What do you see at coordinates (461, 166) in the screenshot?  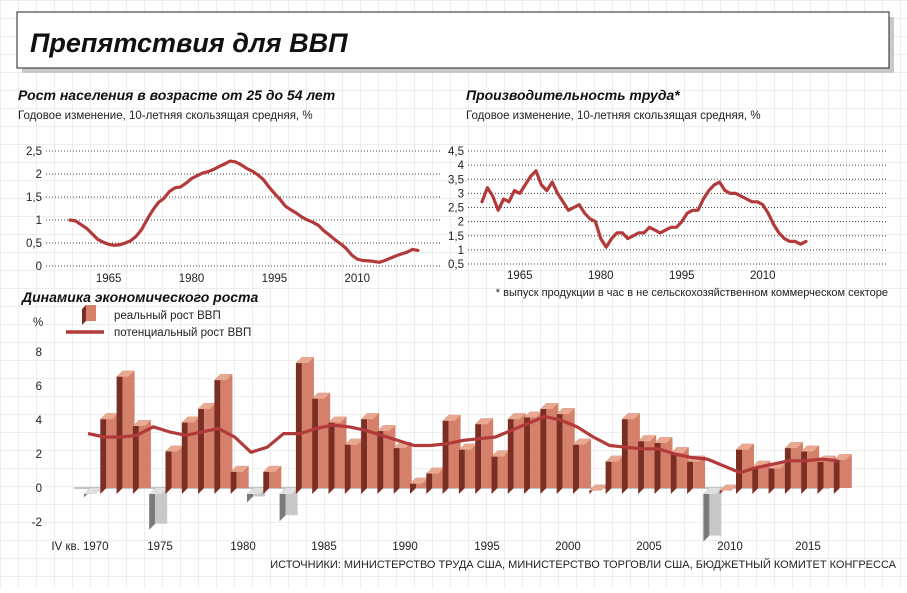 I see `y-tick-label: 4` at bounding box center [461, 166].